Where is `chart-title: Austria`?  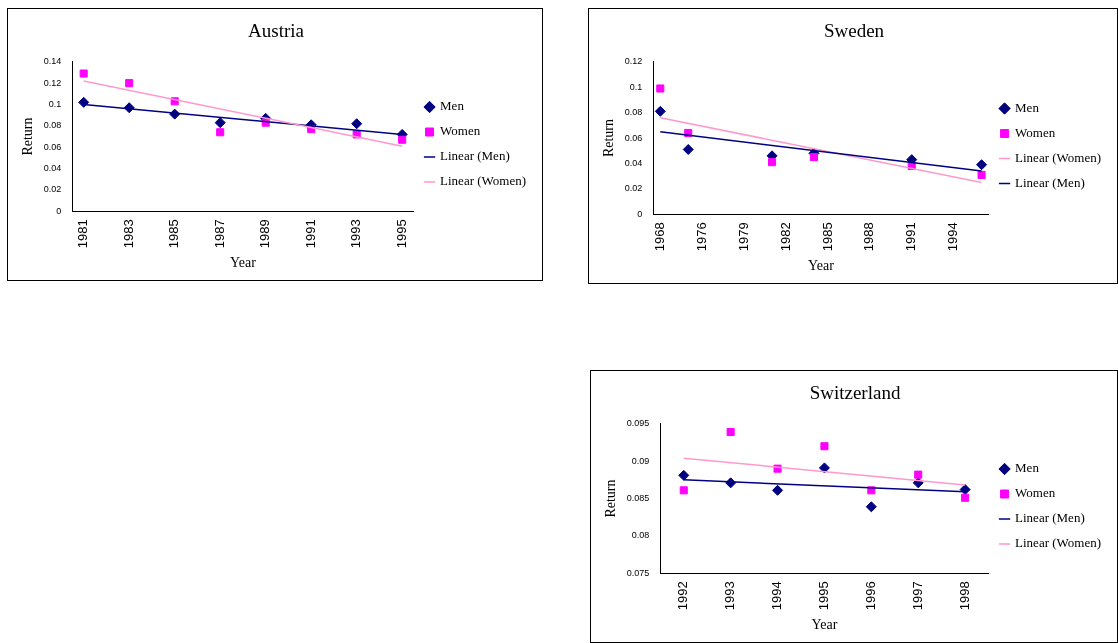 chart-title: Austria is located at coordinates (276, 31).